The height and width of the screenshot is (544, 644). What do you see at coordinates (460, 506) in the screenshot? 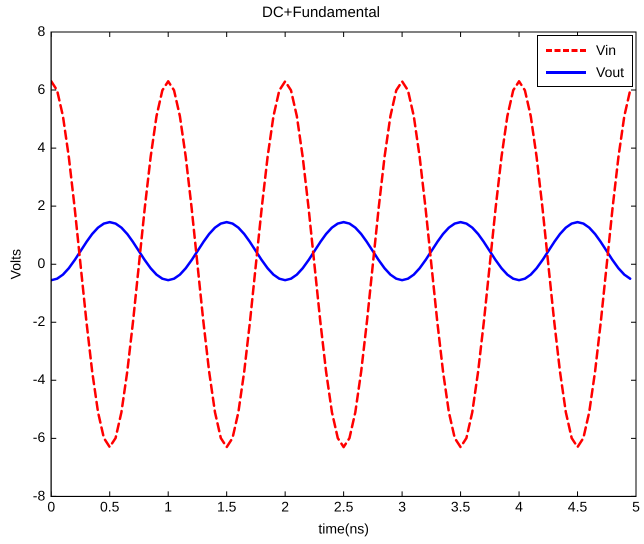
I see `x-tick-label: 3.5` at bounding box center [460, 506].